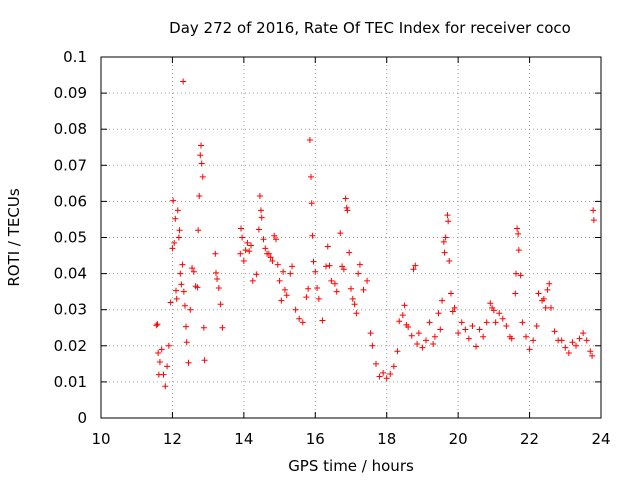 This screenshot has width=640, height=480. Describe the element at coordinates (70, 274) in the screenshot. I see `y-tick-label: 0.04` at that location.